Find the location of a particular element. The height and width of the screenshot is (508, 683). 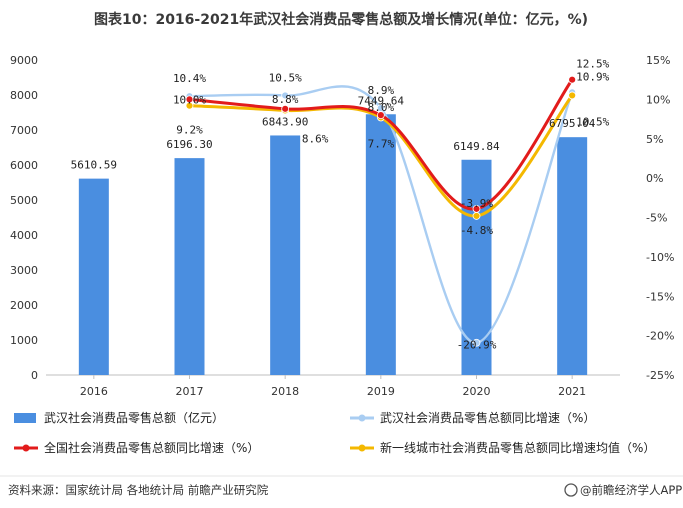

national-growth-value-label: 8.0% is located at coordinates (381, 107).